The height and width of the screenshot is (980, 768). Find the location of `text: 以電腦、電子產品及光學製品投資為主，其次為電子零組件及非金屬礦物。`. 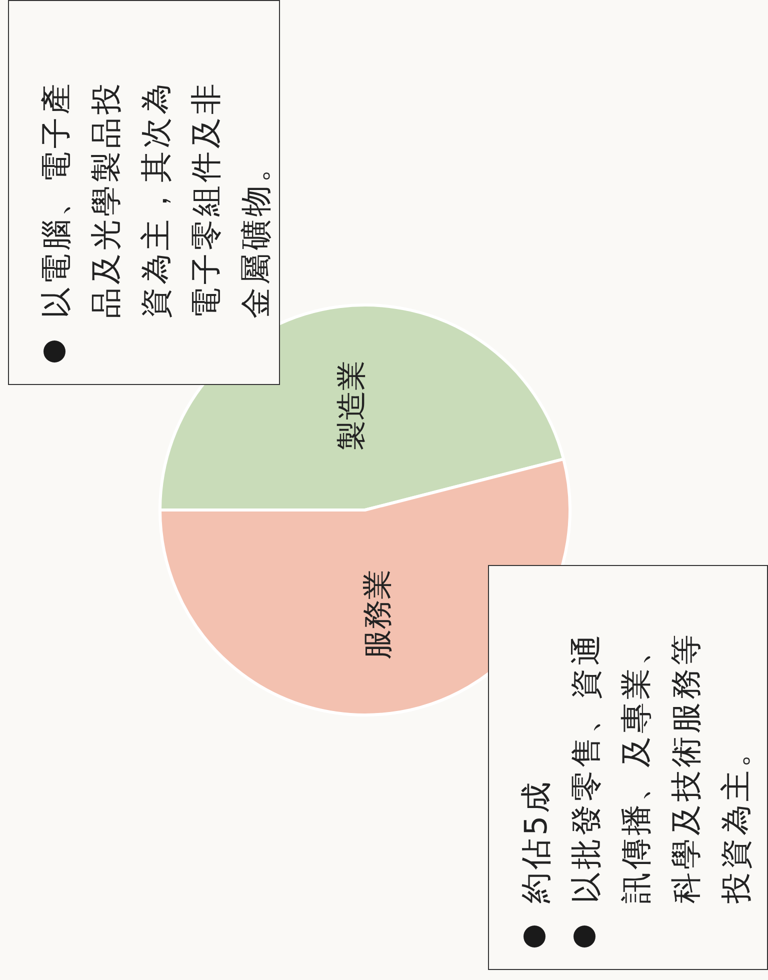

text: 以電腦、電子產品及光學製品投資為主，其次為電子零組件及非金屬礦物。 is located at coordinates (156, 199).